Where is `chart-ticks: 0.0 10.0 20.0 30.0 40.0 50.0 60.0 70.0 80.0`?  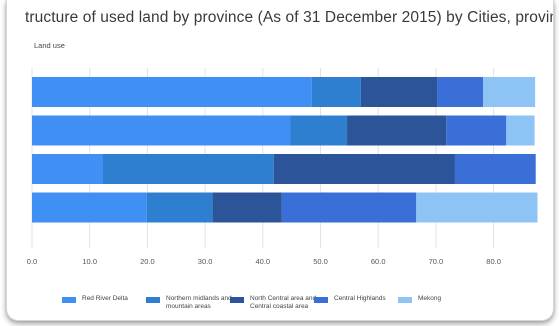 chart-ticks: 0.0 10.0 20.0 30.0 40.0 50.0 60.0 70.0 80.0 is located at coordinates (264, 261).